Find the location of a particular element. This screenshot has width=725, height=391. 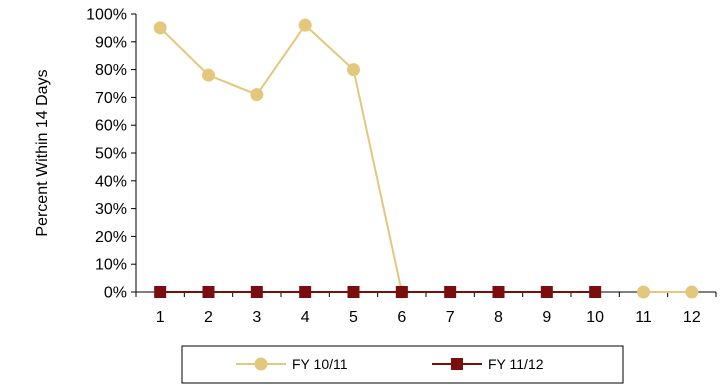

y-tick-label: 80% is located at coordinates (111, 70).